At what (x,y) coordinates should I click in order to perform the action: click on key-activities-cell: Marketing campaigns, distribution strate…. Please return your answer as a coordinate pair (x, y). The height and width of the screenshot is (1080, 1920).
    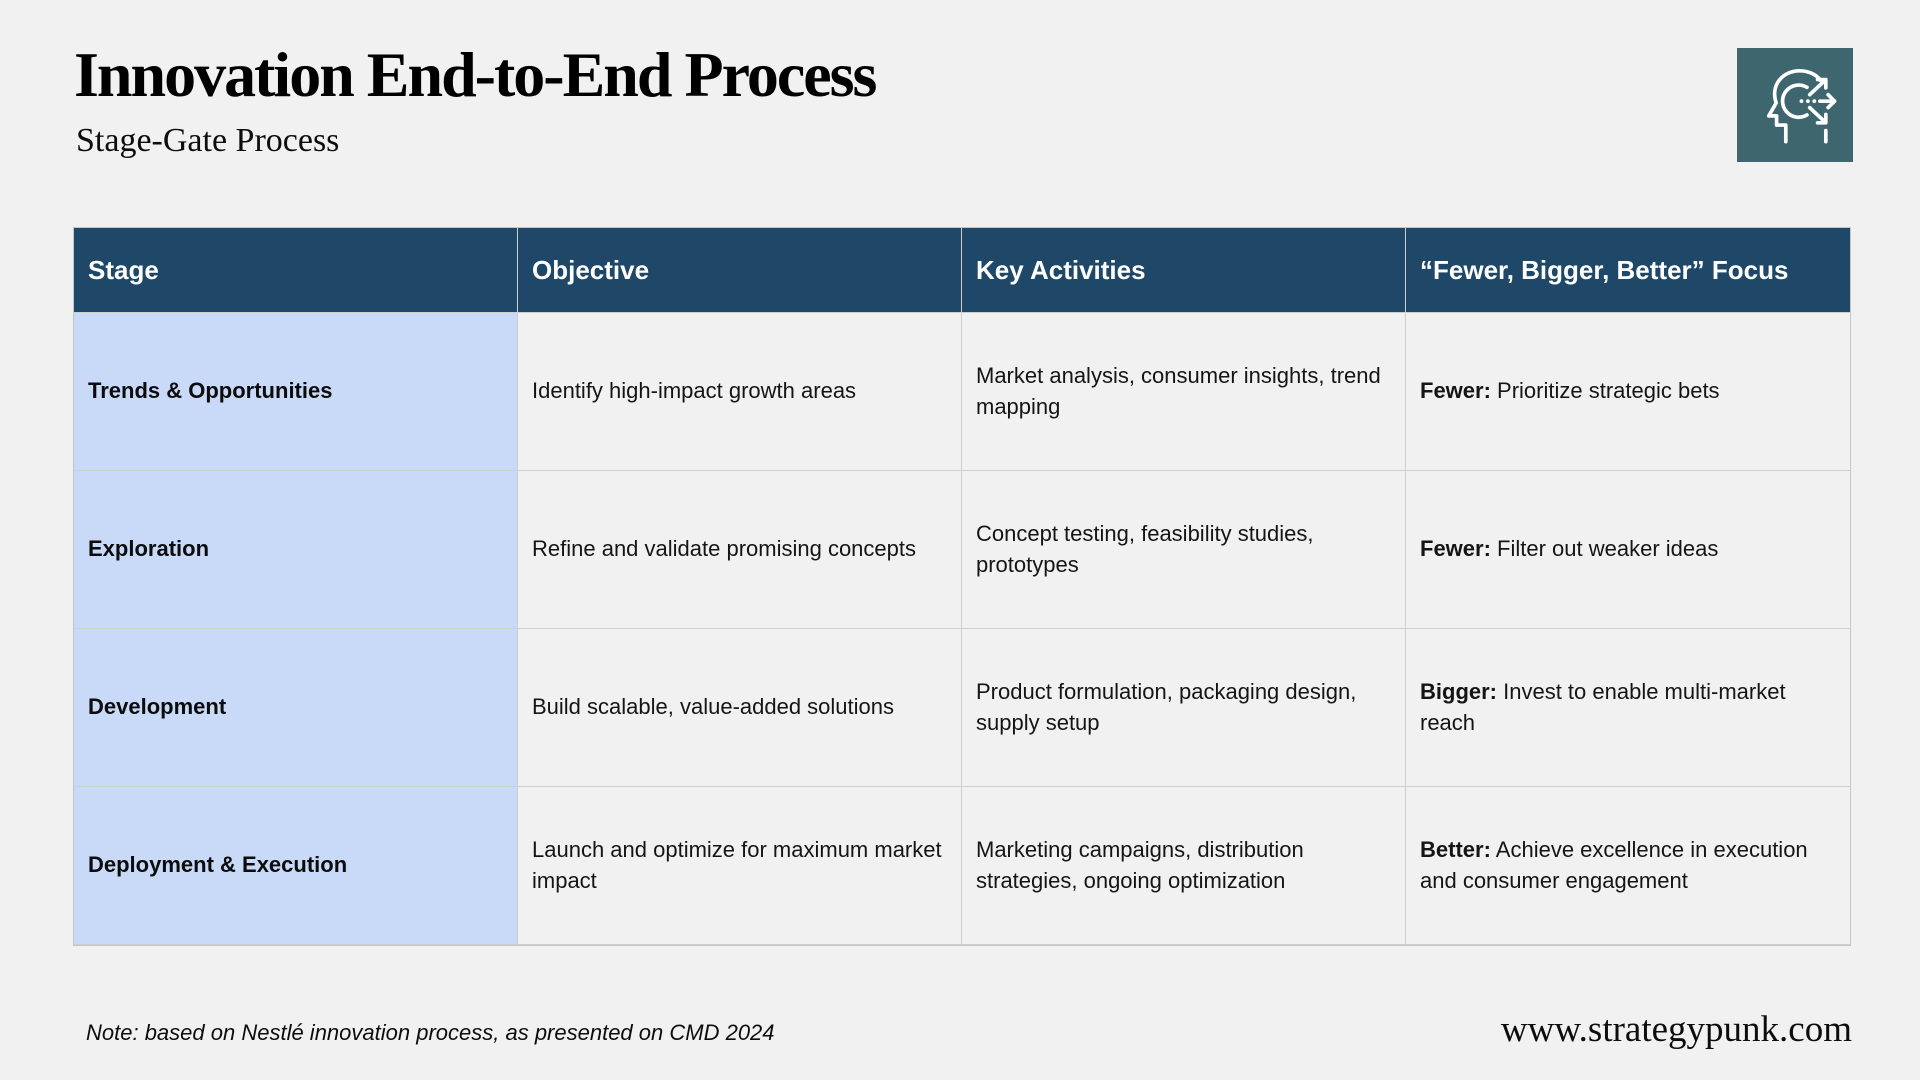
    Looking at the image, I should click on (1184, 866).